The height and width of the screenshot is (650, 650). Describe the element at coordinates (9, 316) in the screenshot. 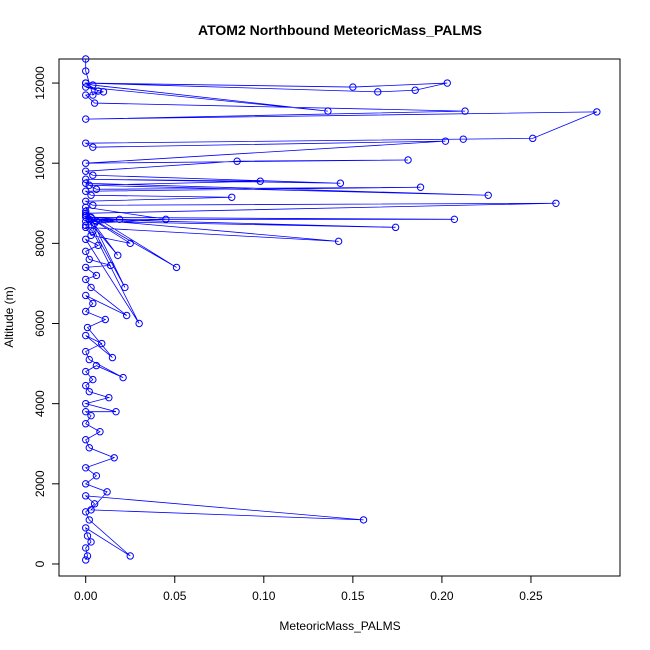

I see `y-axis-label: Altitude (m)` at that location.